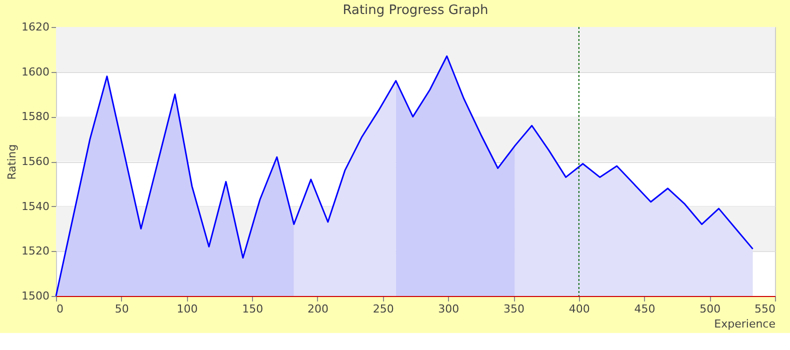 The width and height of the screenshot is (790, 350). What do you see at coordinates (36, 71) in the screenshot?
I see `y-tick-label: 1600` at bounding box center [36, 71].